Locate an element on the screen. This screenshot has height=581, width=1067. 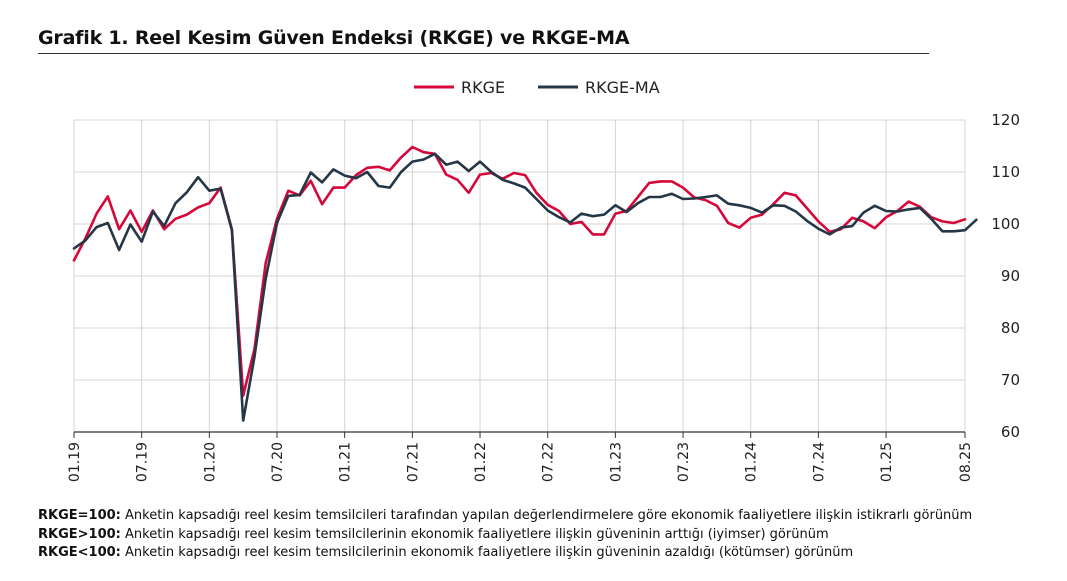
x-tick-label: 01.21 is located at coordinates (346, 462).